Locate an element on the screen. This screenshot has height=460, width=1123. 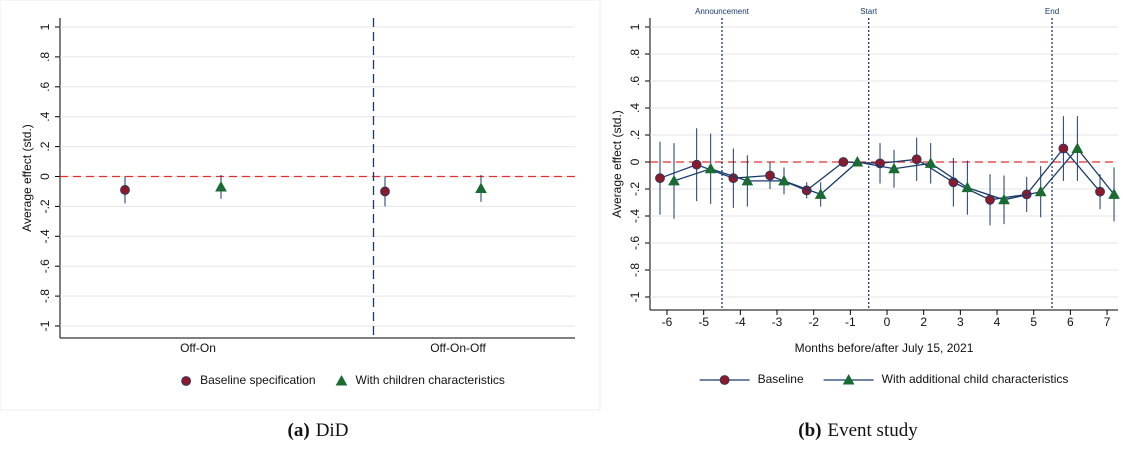
x-tick-label: -1 is located at coordinates (850, 322).